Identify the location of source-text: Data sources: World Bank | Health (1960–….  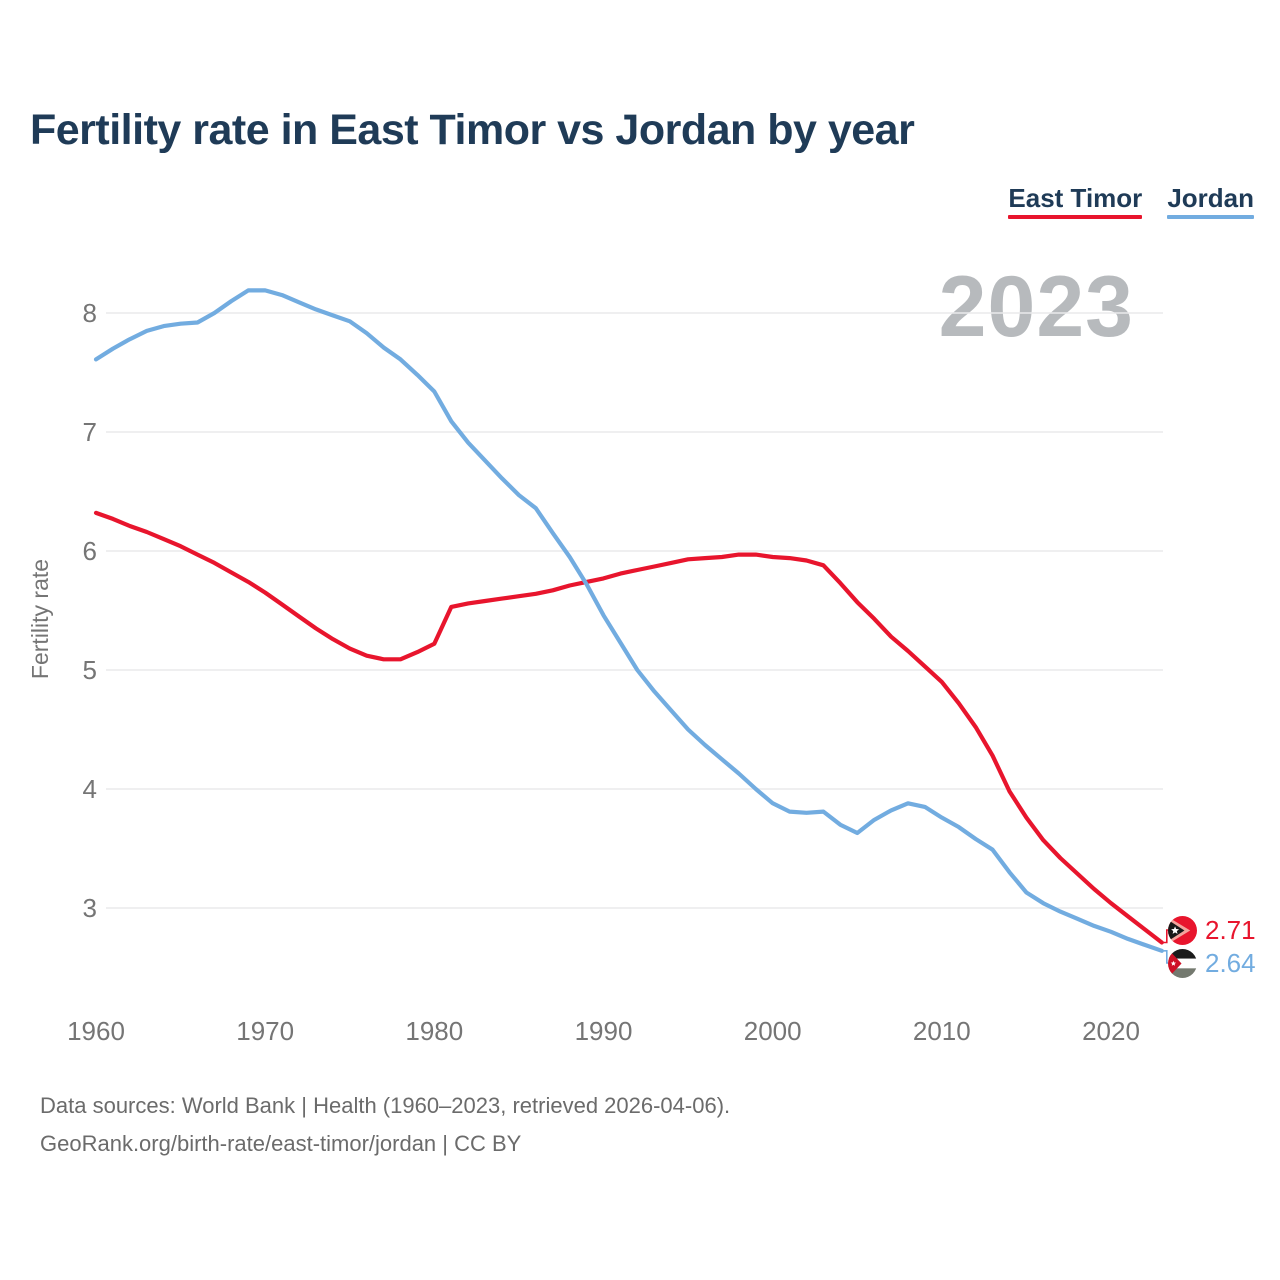
(385, 1125).